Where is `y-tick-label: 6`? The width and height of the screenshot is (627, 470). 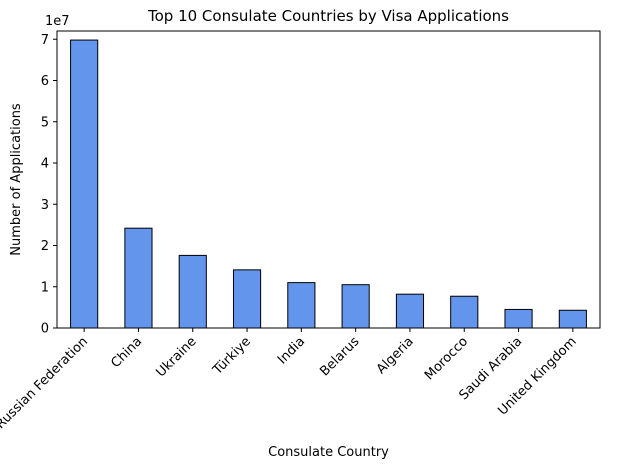
y-tick-label: 6 is located at coordinates (45, 81).